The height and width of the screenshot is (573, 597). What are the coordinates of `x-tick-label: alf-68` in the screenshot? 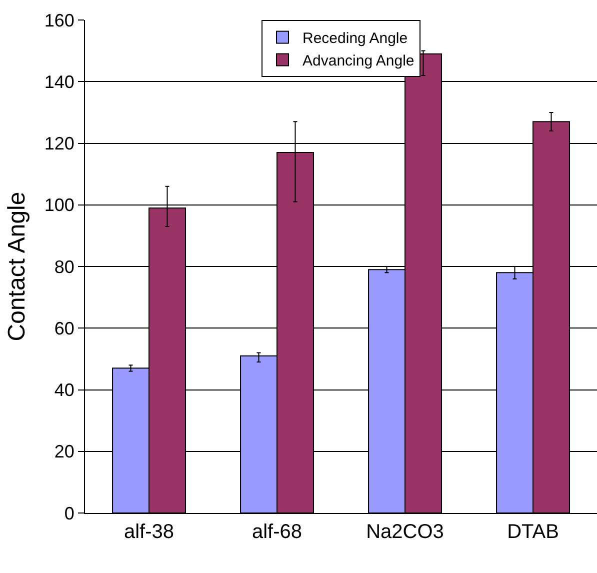 It's located at (277, 532).